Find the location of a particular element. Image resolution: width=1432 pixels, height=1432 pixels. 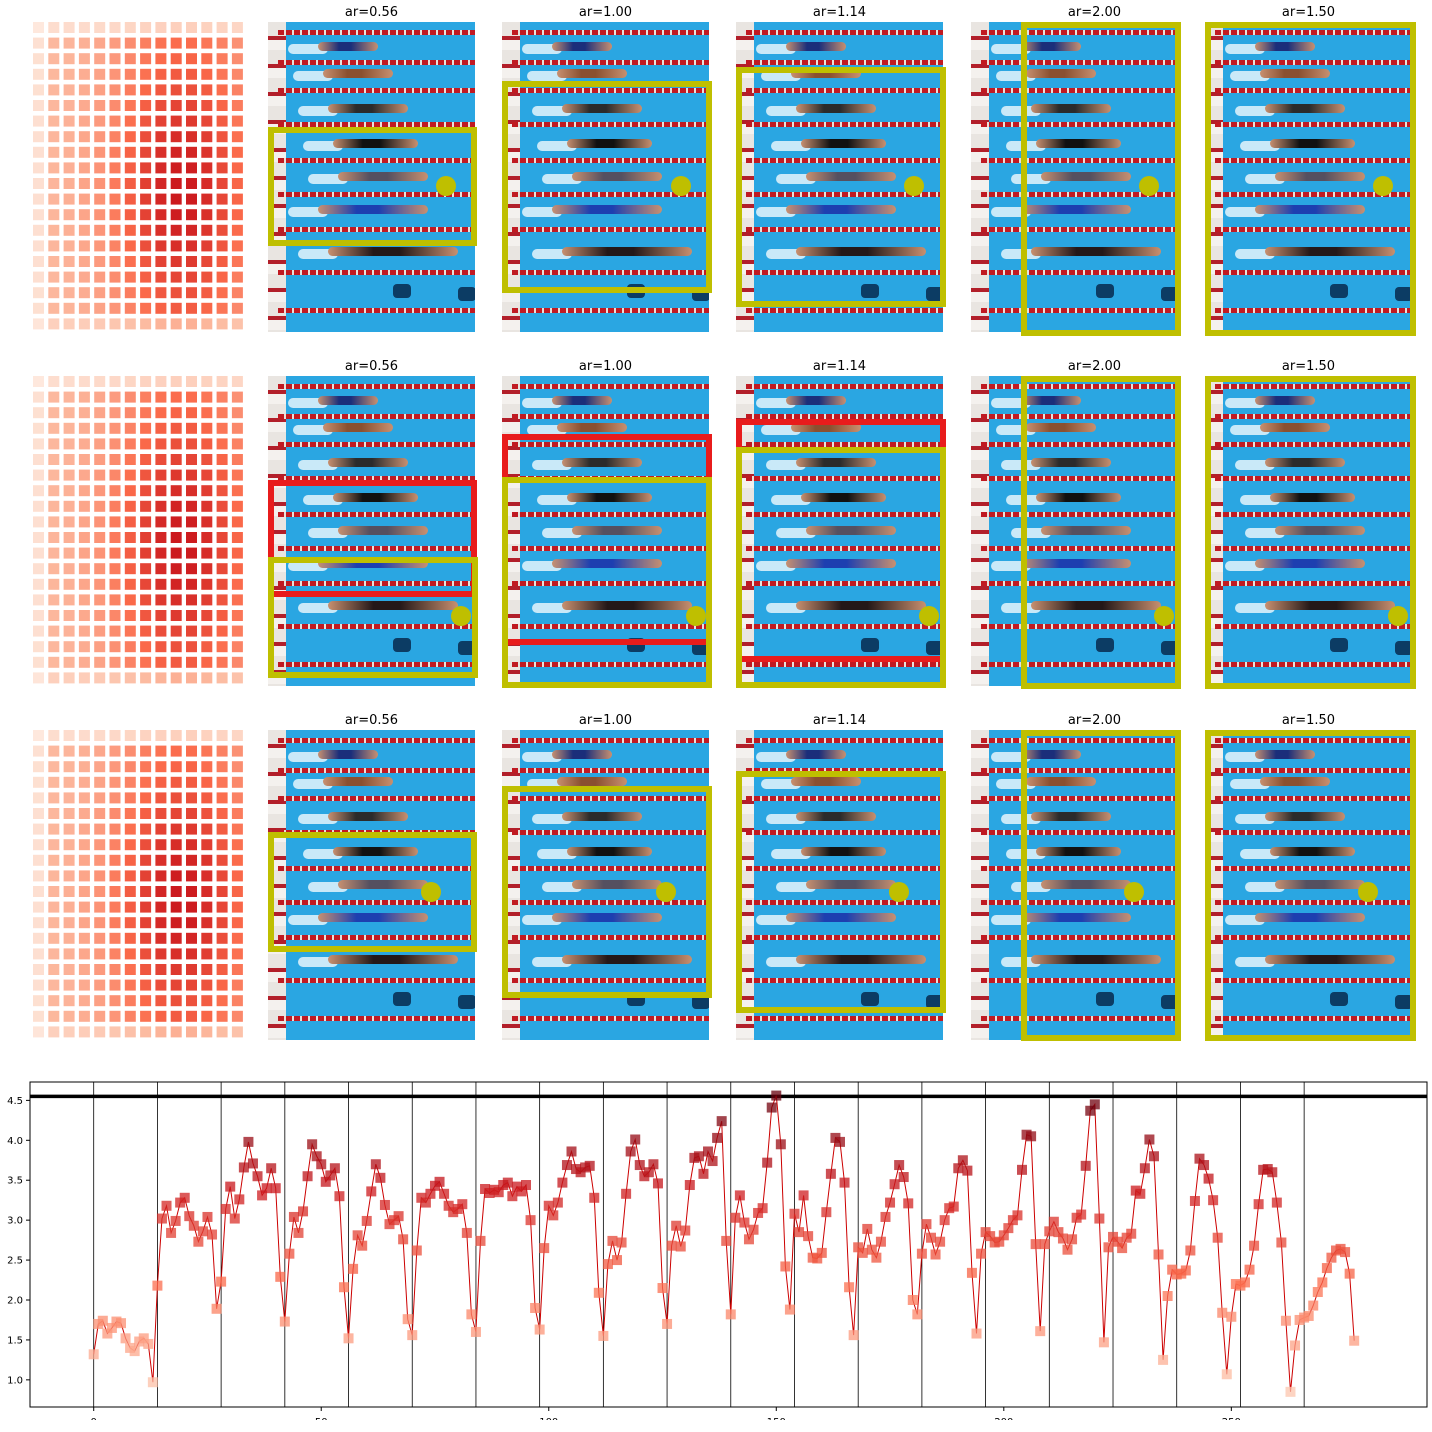

y-tick-label: 4.5 is located at coordinates (15, 1101).